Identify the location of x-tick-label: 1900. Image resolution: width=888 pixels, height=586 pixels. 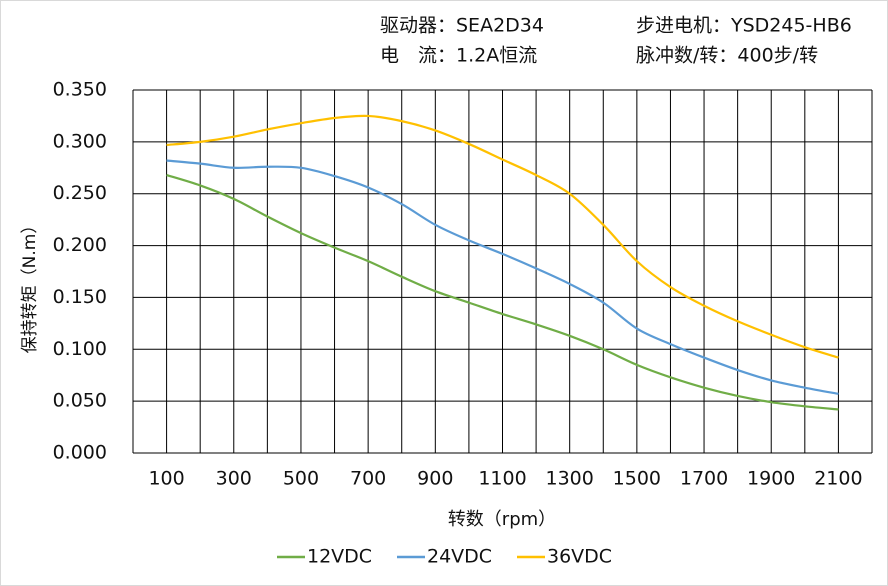
(771, 479).